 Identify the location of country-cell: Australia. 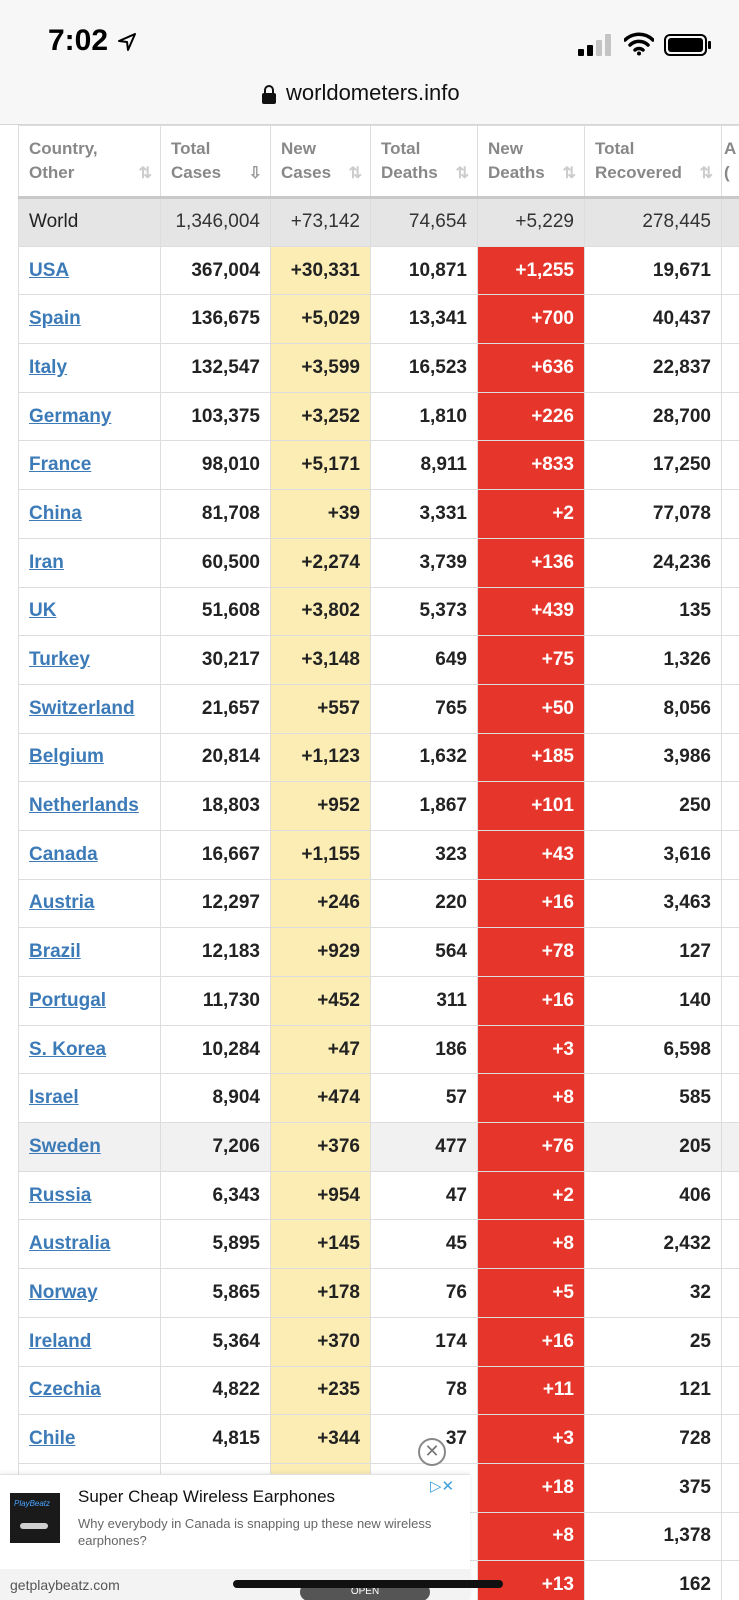
(89, 1244).